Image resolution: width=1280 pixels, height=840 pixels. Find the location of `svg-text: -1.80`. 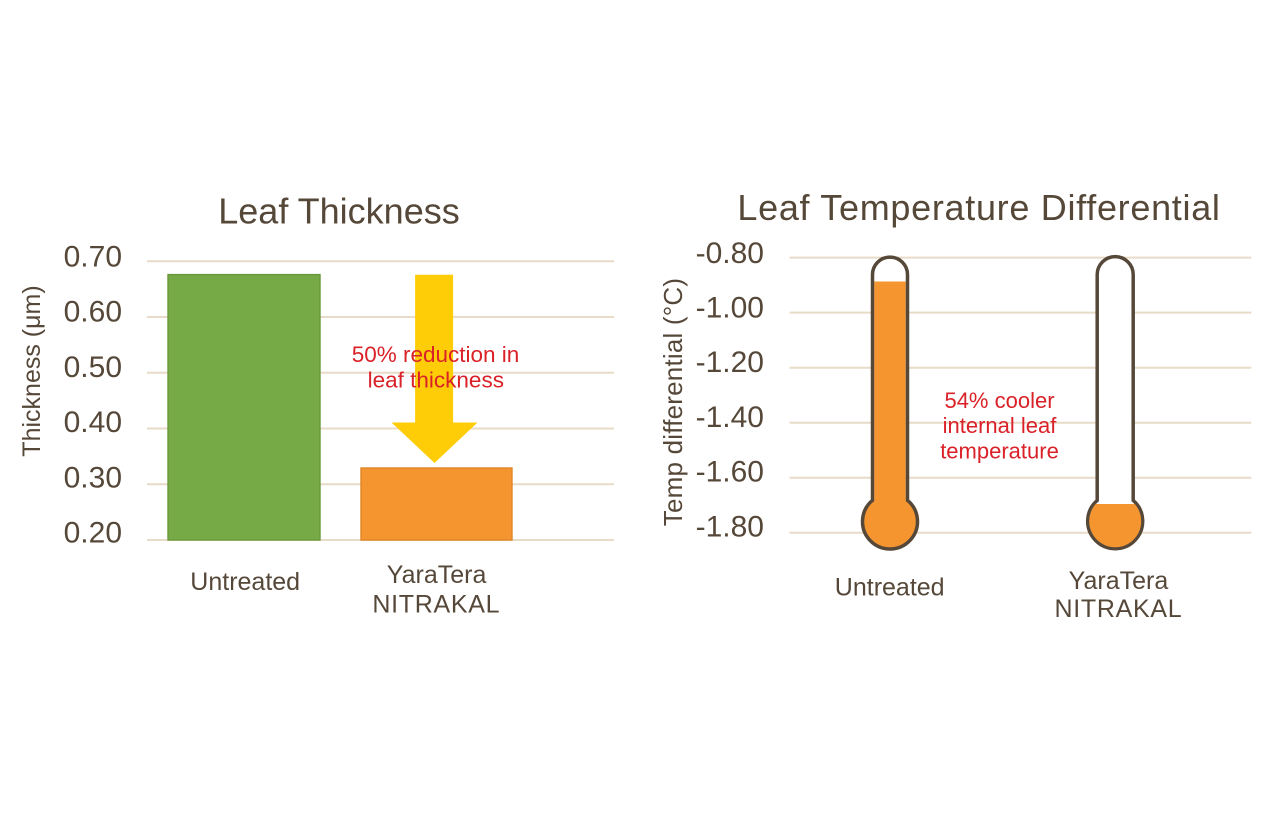

svg-text: -1.80 is located at coordinates (730, 526).